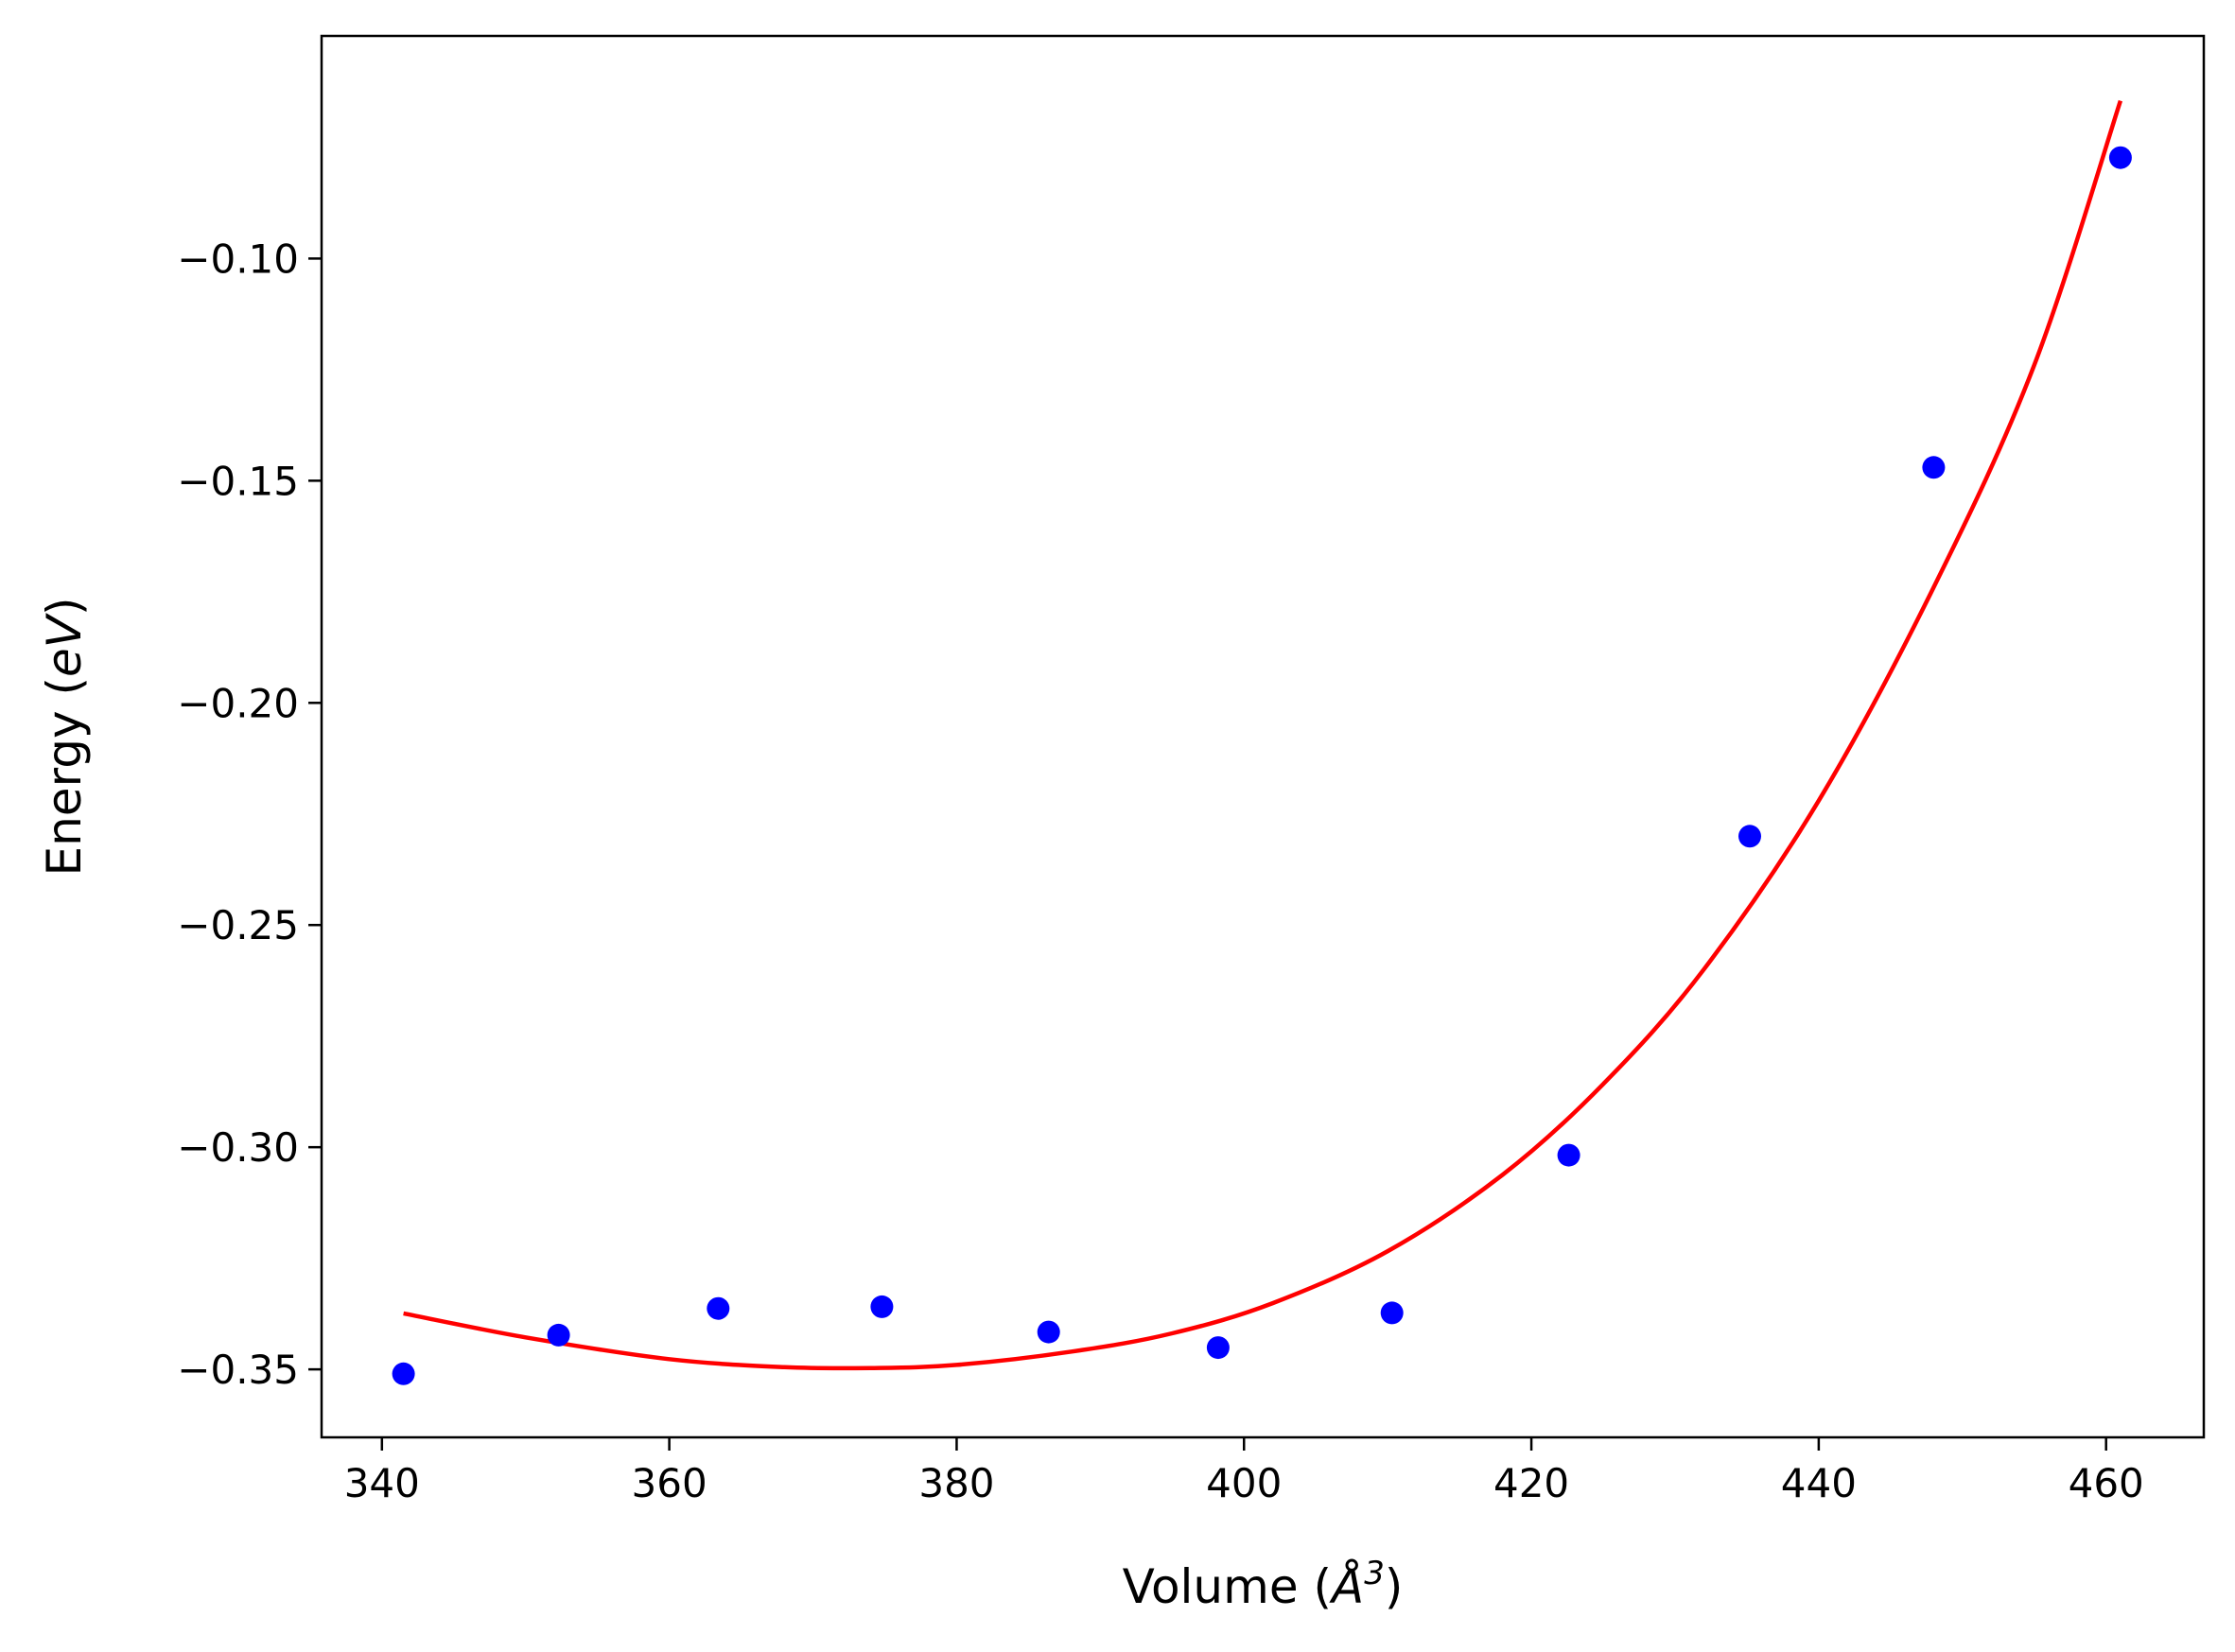 The image size is (2235, 1652). What do you see at coordinates (1244, 1483) in the screenshot?
I see `x-tick-label: 400` at bounding box center [1244, 1483].